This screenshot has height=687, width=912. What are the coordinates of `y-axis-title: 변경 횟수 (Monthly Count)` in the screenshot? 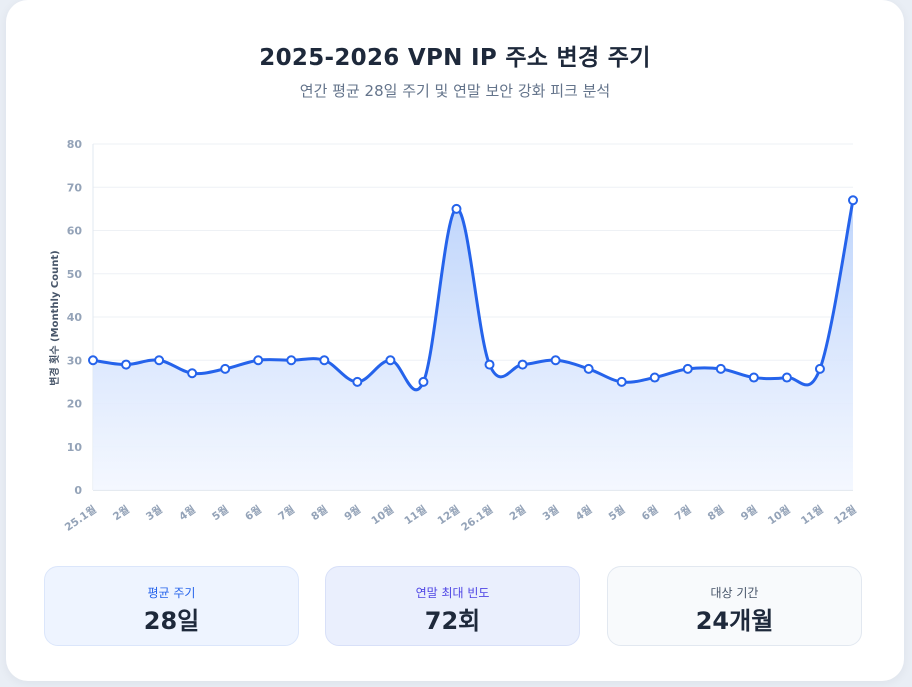 It's located at (54, 317).